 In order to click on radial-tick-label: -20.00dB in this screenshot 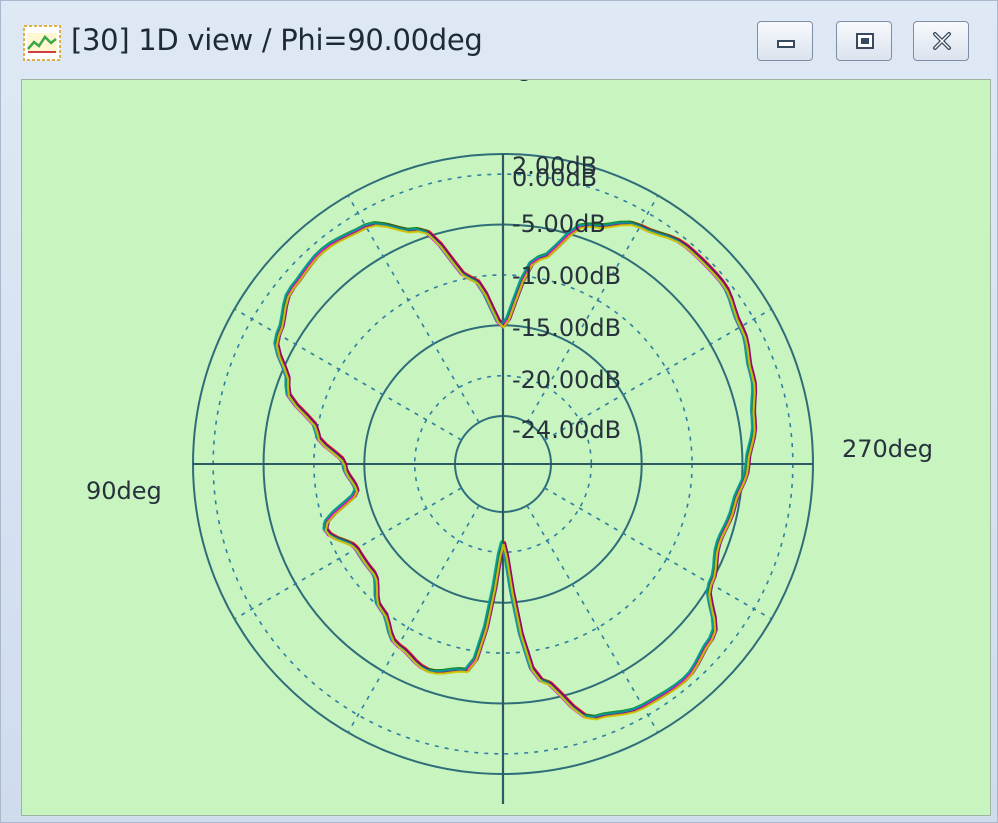, I will do `click(566, 380)`.